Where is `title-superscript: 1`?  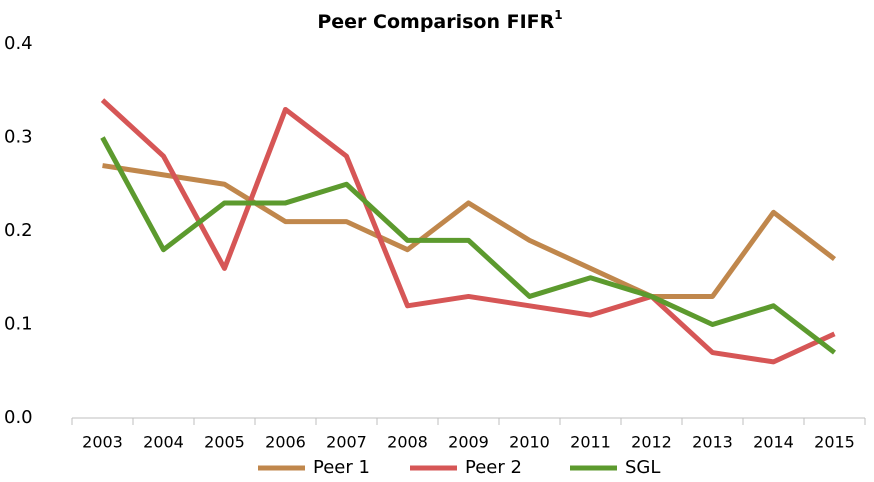 title-superscript: 1 is located at coordinates (558, 15).